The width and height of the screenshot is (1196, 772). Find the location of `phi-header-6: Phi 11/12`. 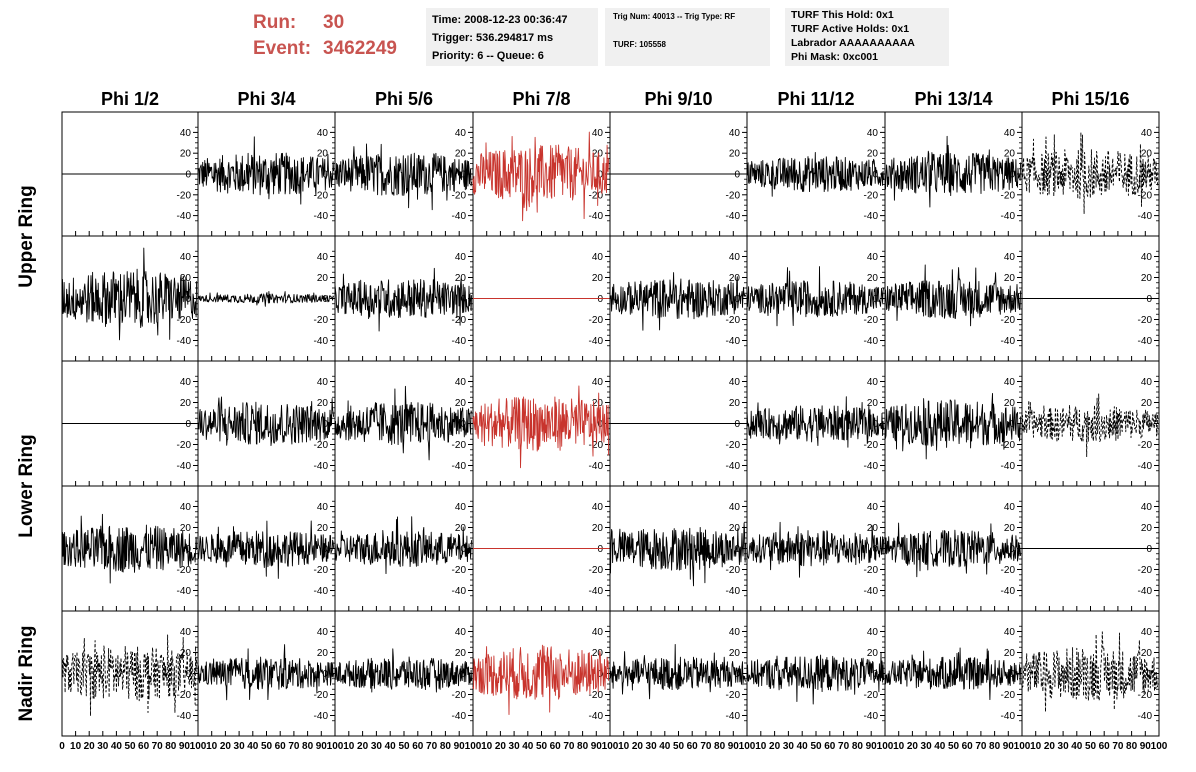

phi-header-6: Phi 11/12 is located at coordinates (815, 99).